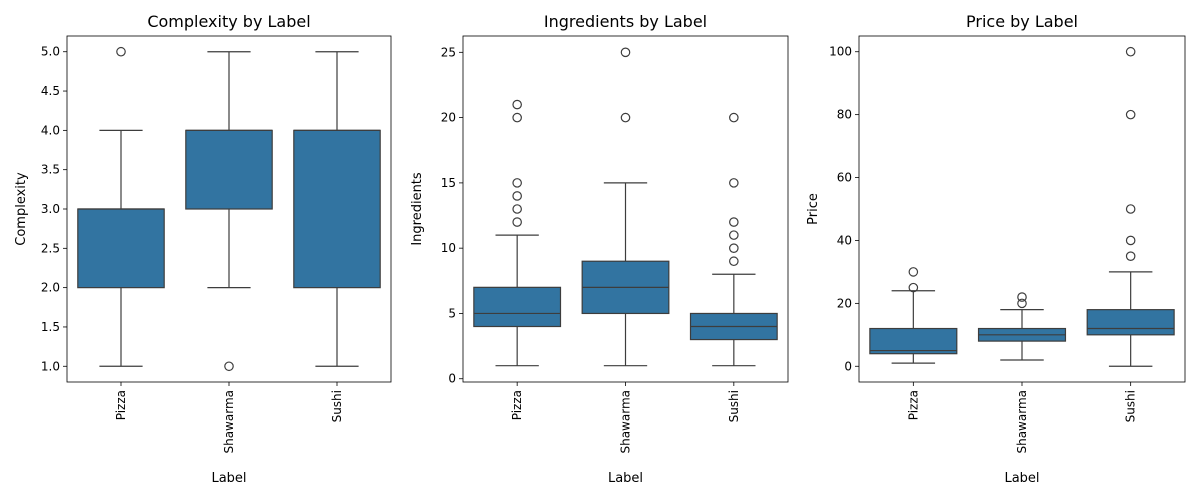 The image size is (1200, 500). I want to click on chart-title: Ingredients by Label, so click(625, 21).